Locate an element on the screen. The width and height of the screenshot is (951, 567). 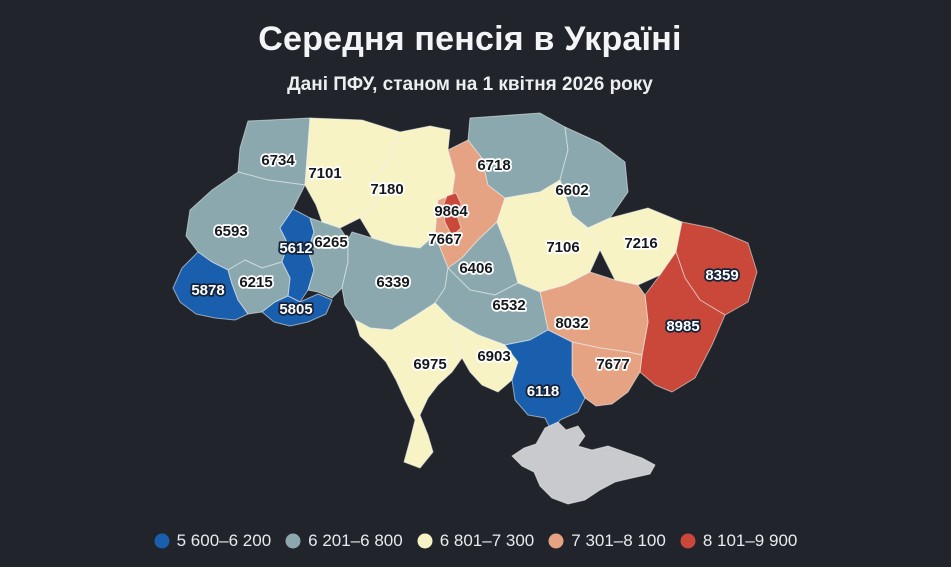
region-chernivtsi is located at coordinates (297, 310).